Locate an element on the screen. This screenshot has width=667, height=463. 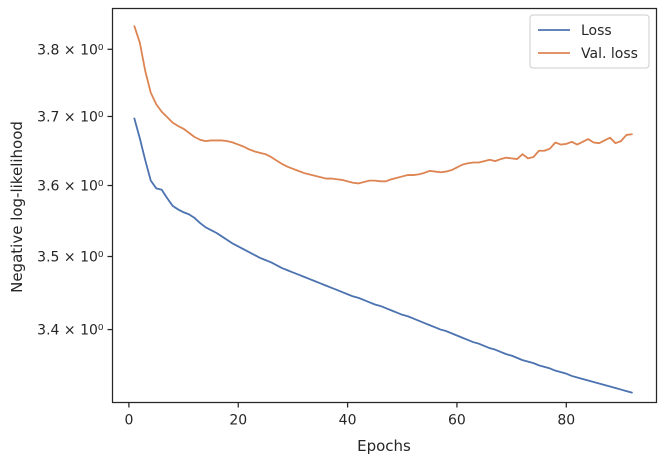
legend-label-loss: Loss is located at coordinates (596, 31).